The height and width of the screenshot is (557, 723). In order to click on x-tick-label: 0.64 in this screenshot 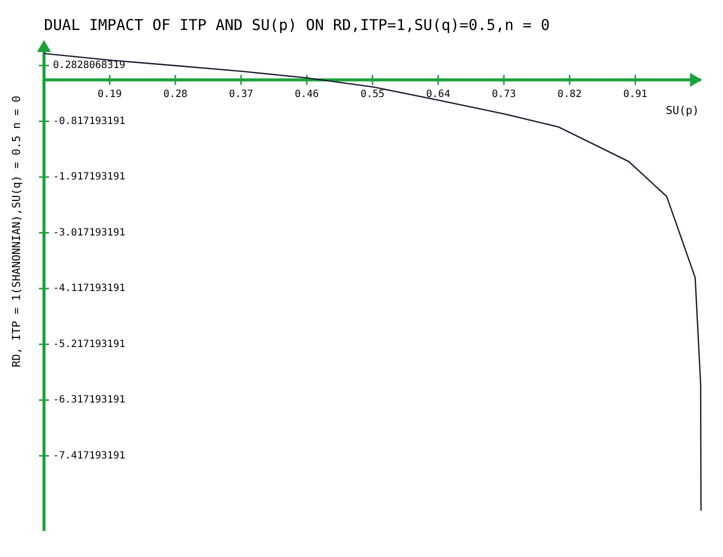, I will do `click(438, 94)`.